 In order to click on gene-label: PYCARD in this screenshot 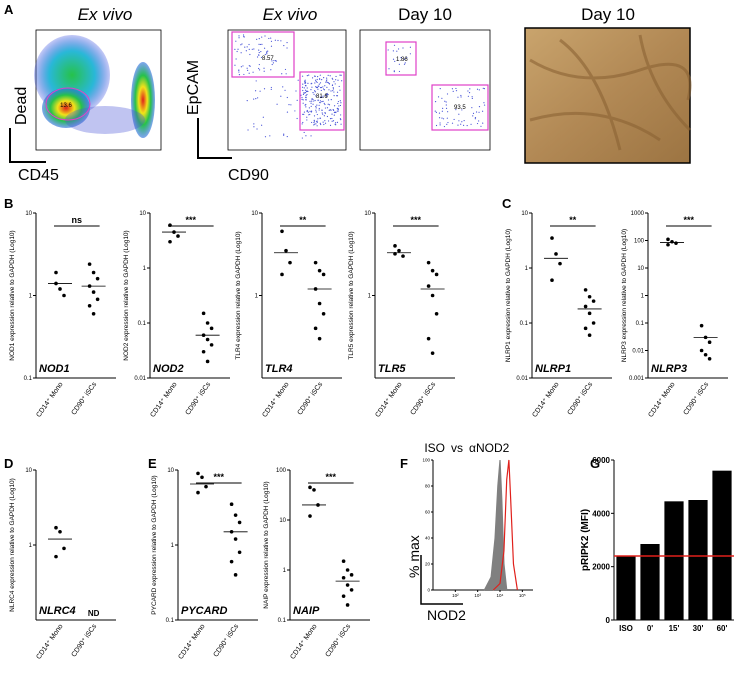, I will do `click(204, 611)`.